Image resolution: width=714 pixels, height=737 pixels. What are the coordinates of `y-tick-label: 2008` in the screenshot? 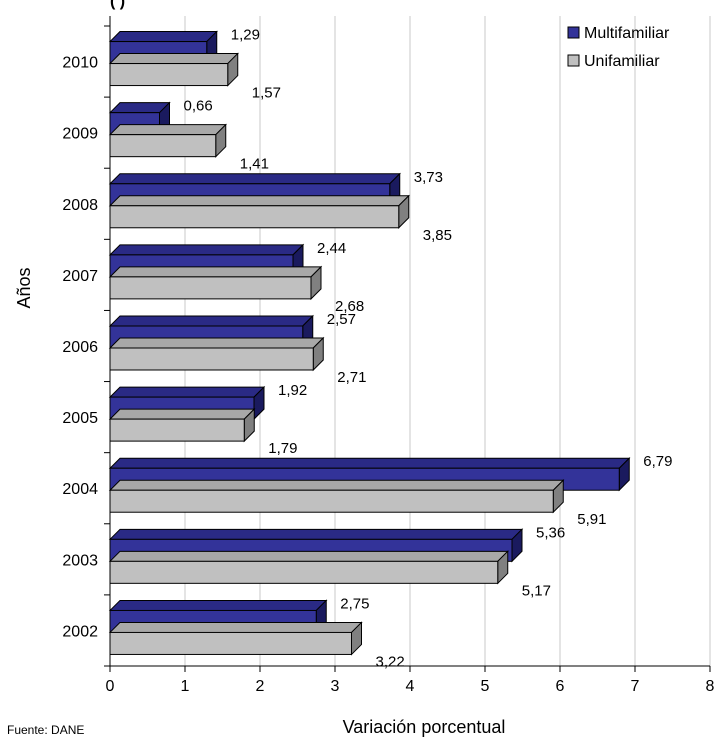 It's located at (80, 205).